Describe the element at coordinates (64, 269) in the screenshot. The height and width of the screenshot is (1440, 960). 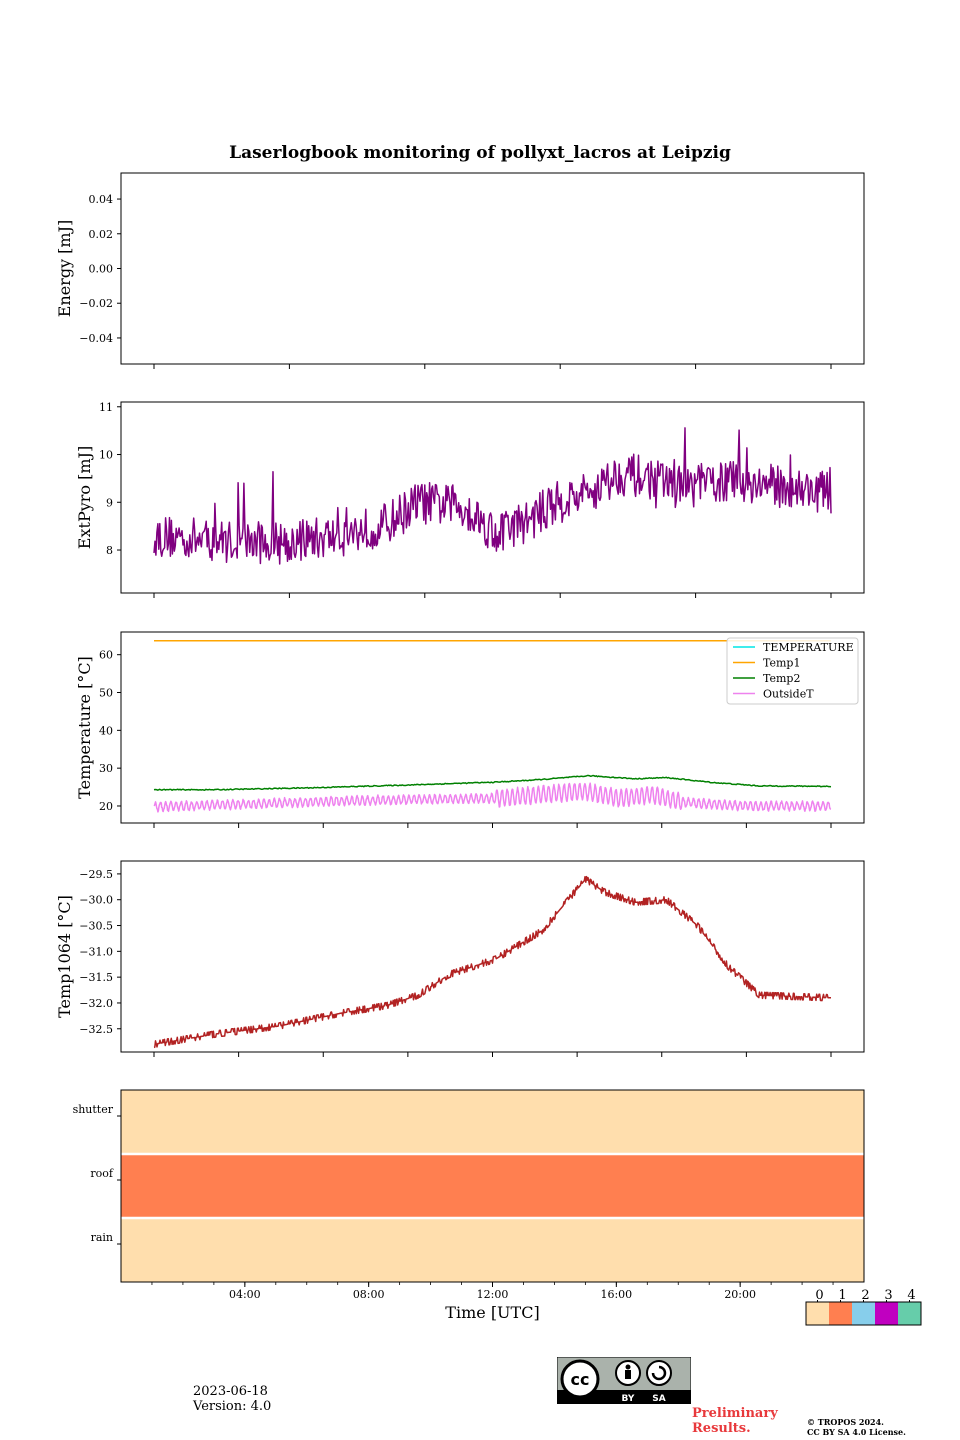
I see `y-axis-label: Energy [mJ]` at that location.